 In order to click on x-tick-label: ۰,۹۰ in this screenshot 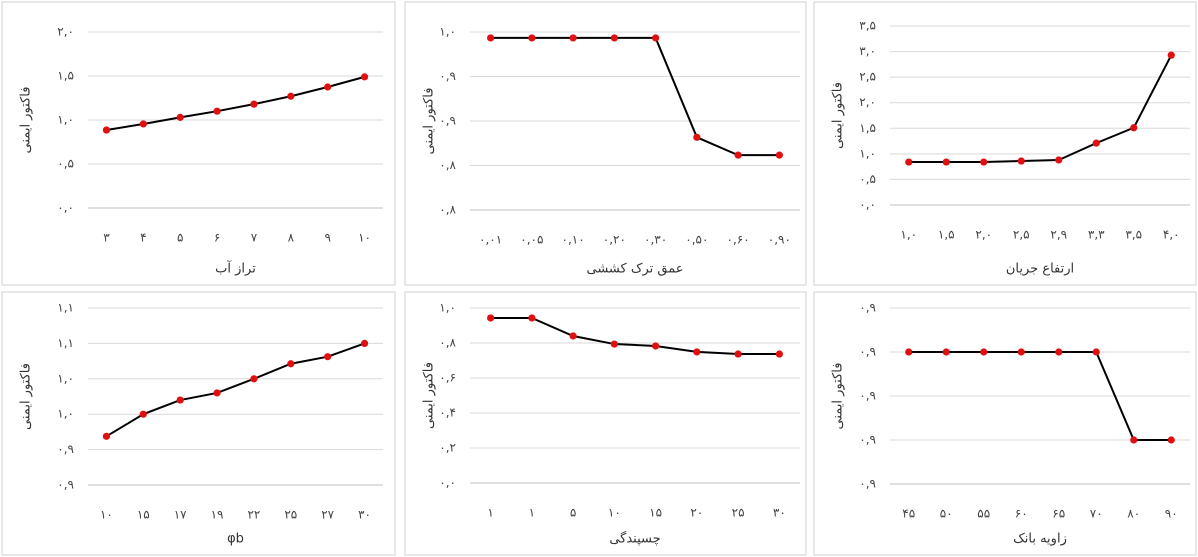, I will do `click(779, 240)`.